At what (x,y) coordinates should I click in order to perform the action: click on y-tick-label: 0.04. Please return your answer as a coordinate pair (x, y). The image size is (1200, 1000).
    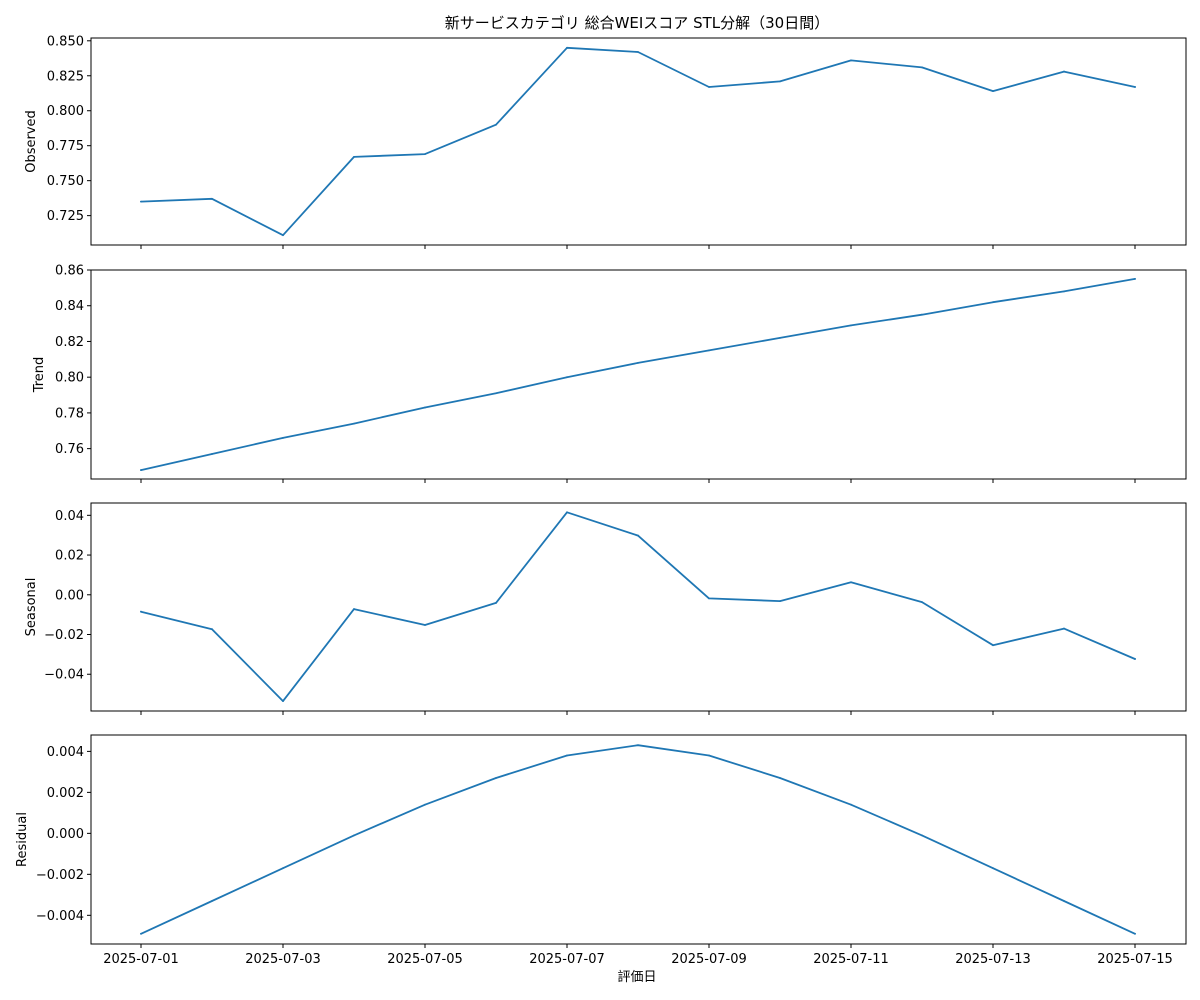
    Looking at the image, I should click on (69, 516).